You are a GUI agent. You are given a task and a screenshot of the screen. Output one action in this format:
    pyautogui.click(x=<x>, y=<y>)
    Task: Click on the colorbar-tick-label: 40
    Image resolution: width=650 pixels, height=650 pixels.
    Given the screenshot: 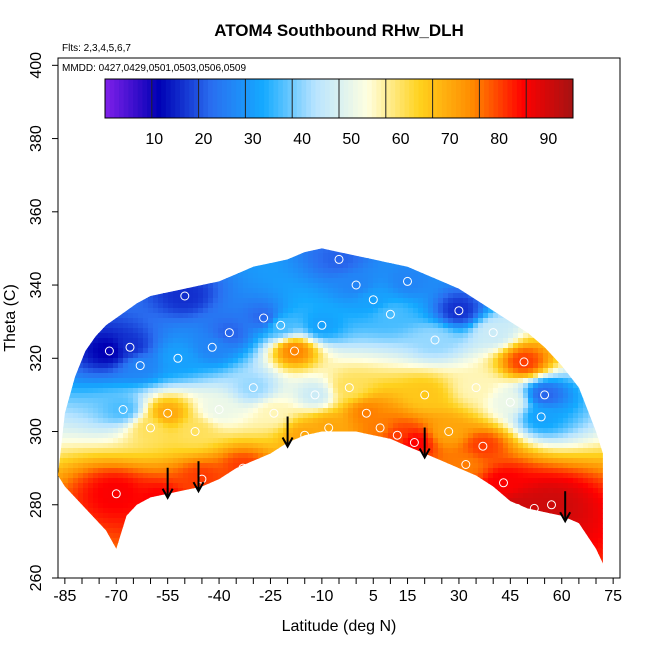 What is the action you would take?
    pyautogui.click(x=302, y=139)
    